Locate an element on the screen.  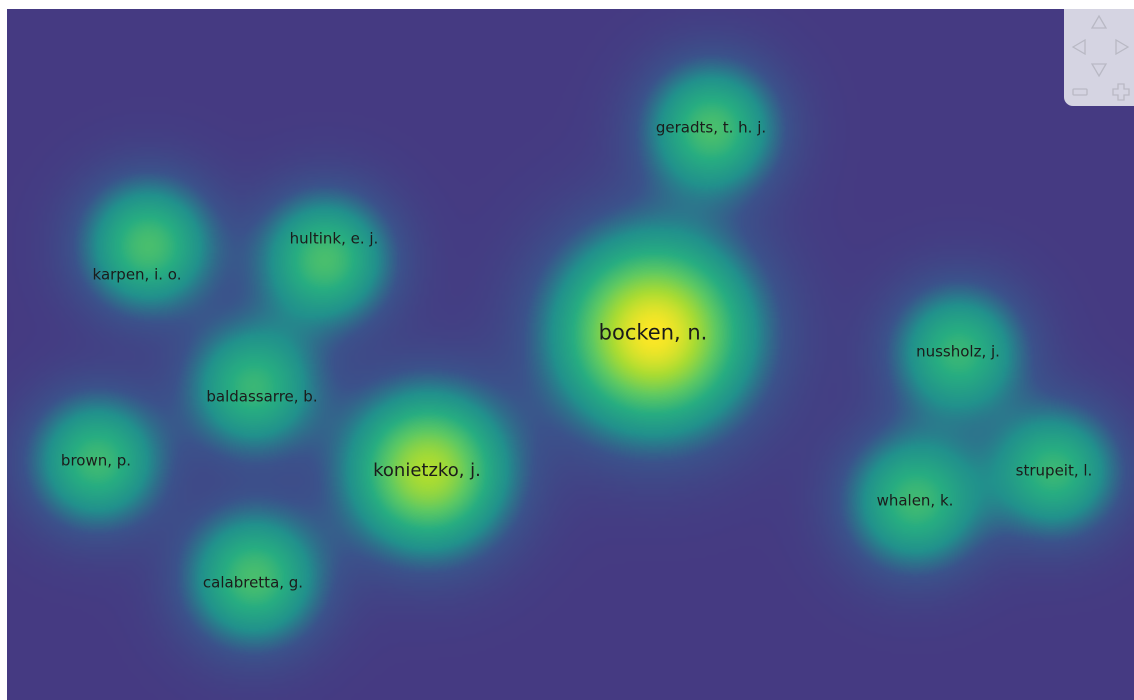
pan-up-icon is located at coordinates (1099, 23).